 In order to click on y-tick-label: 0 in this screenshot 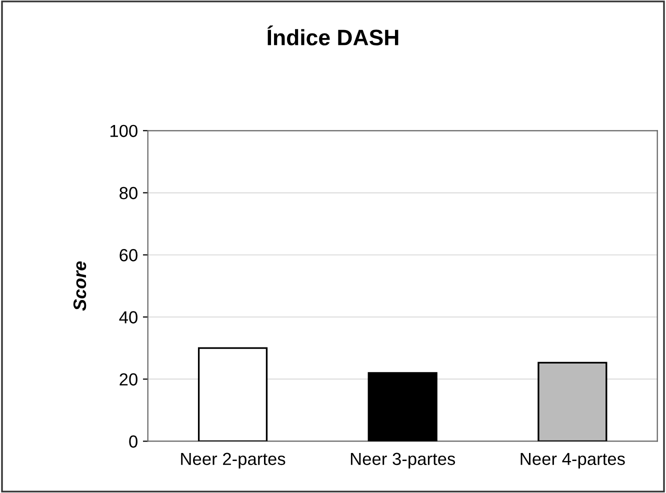, I will do `click(133, 441)`.